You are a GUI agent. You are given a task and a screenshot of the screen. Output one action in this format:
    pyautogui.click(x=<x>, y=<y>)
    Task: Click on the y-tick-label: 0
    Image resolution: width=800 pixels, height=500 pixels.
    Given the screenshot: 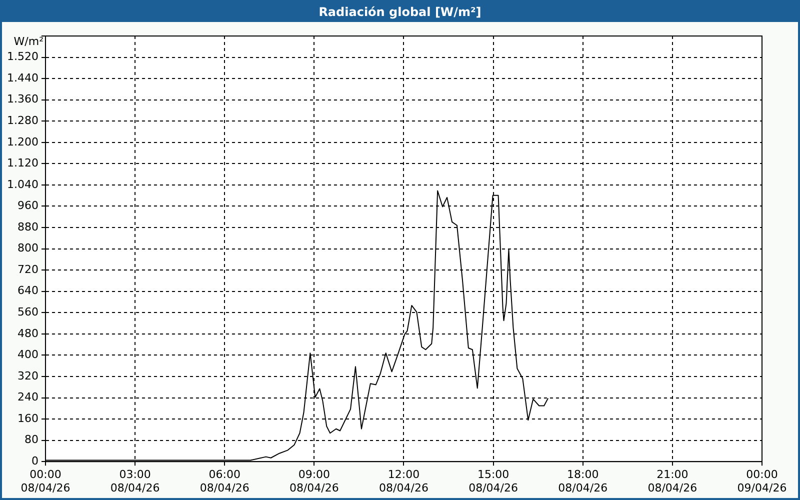 What is the action you would take?
    pyautogui.click(x=34, y=461)
    